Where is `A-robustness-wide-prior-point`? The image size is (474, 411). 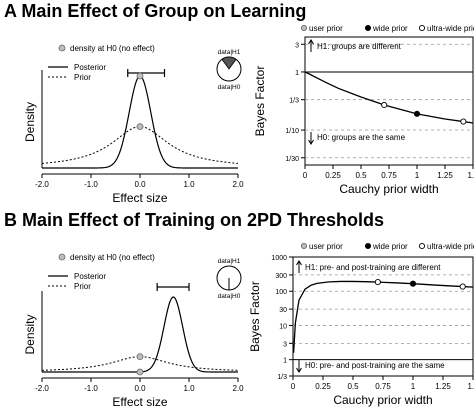 A-robustness-wide-prior-point is located at coordinates (417, 113).